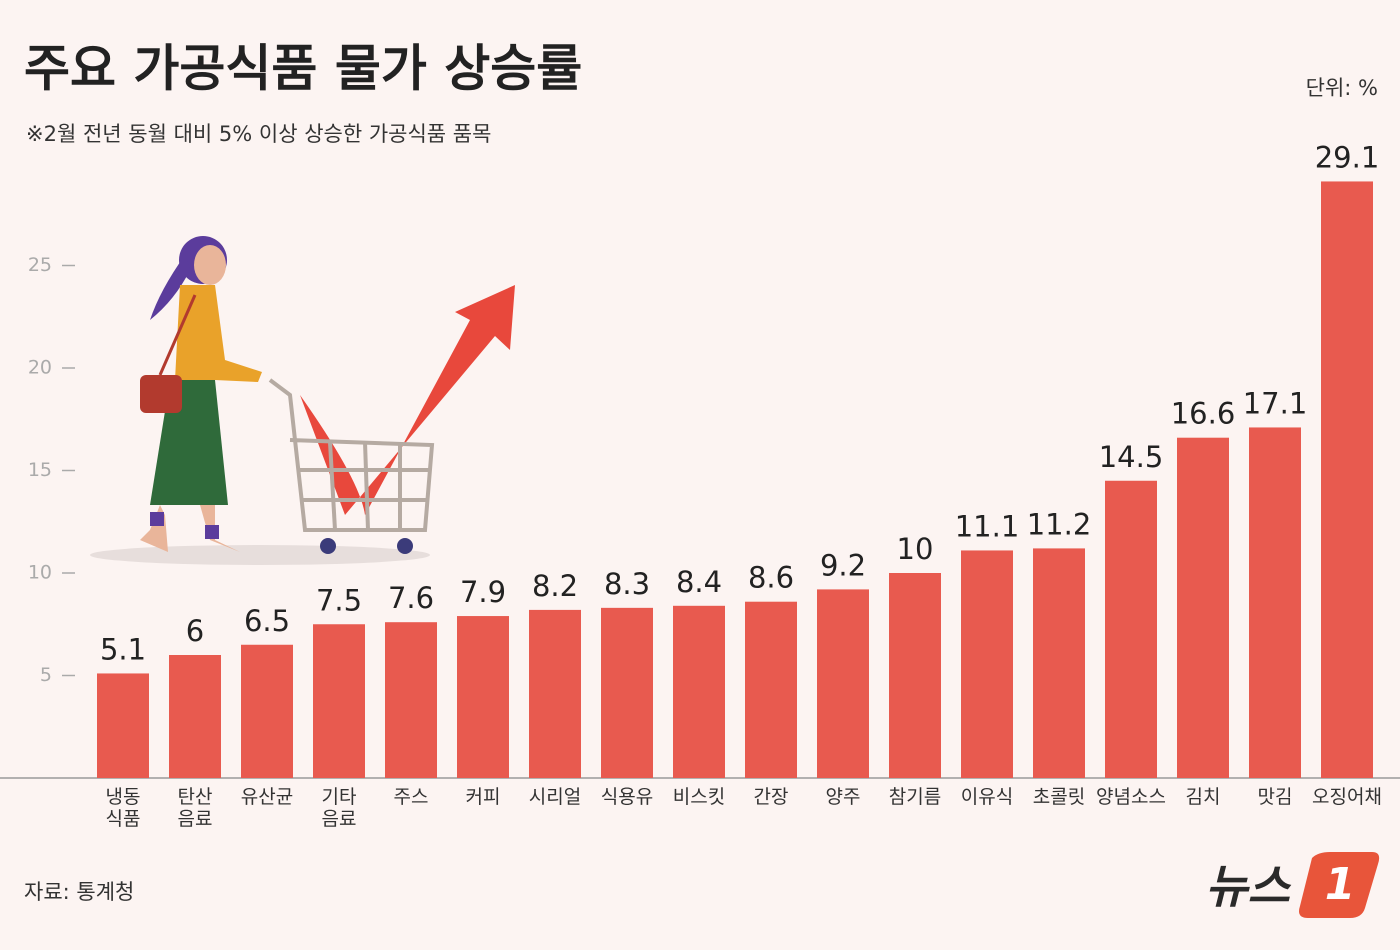 This screenshot has height=950, width=1400. I want to click on x-tick-label: 초콜릿, so click(1059, 797).